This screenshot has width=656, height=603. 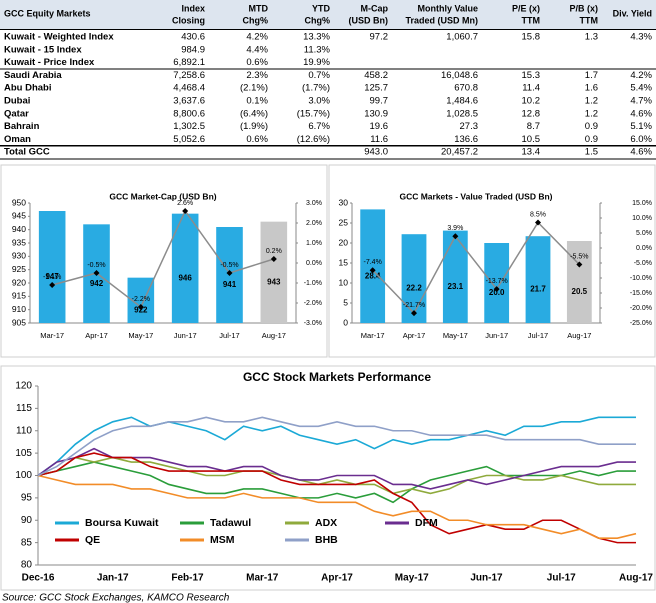 I want to click on column-header: MTD, so click(x=259, y=8).